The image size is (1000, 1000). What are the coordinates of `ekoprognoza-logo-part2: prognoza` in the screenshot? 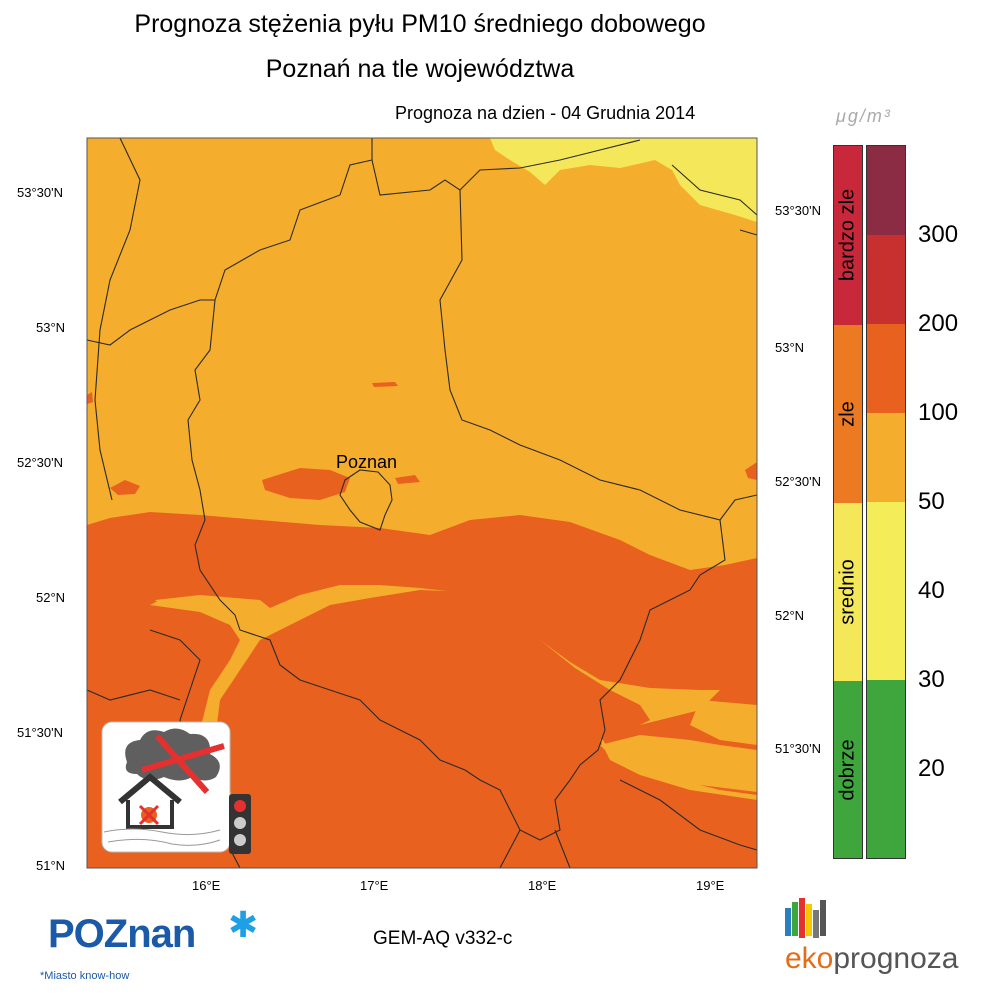 It's located at (896, 958).